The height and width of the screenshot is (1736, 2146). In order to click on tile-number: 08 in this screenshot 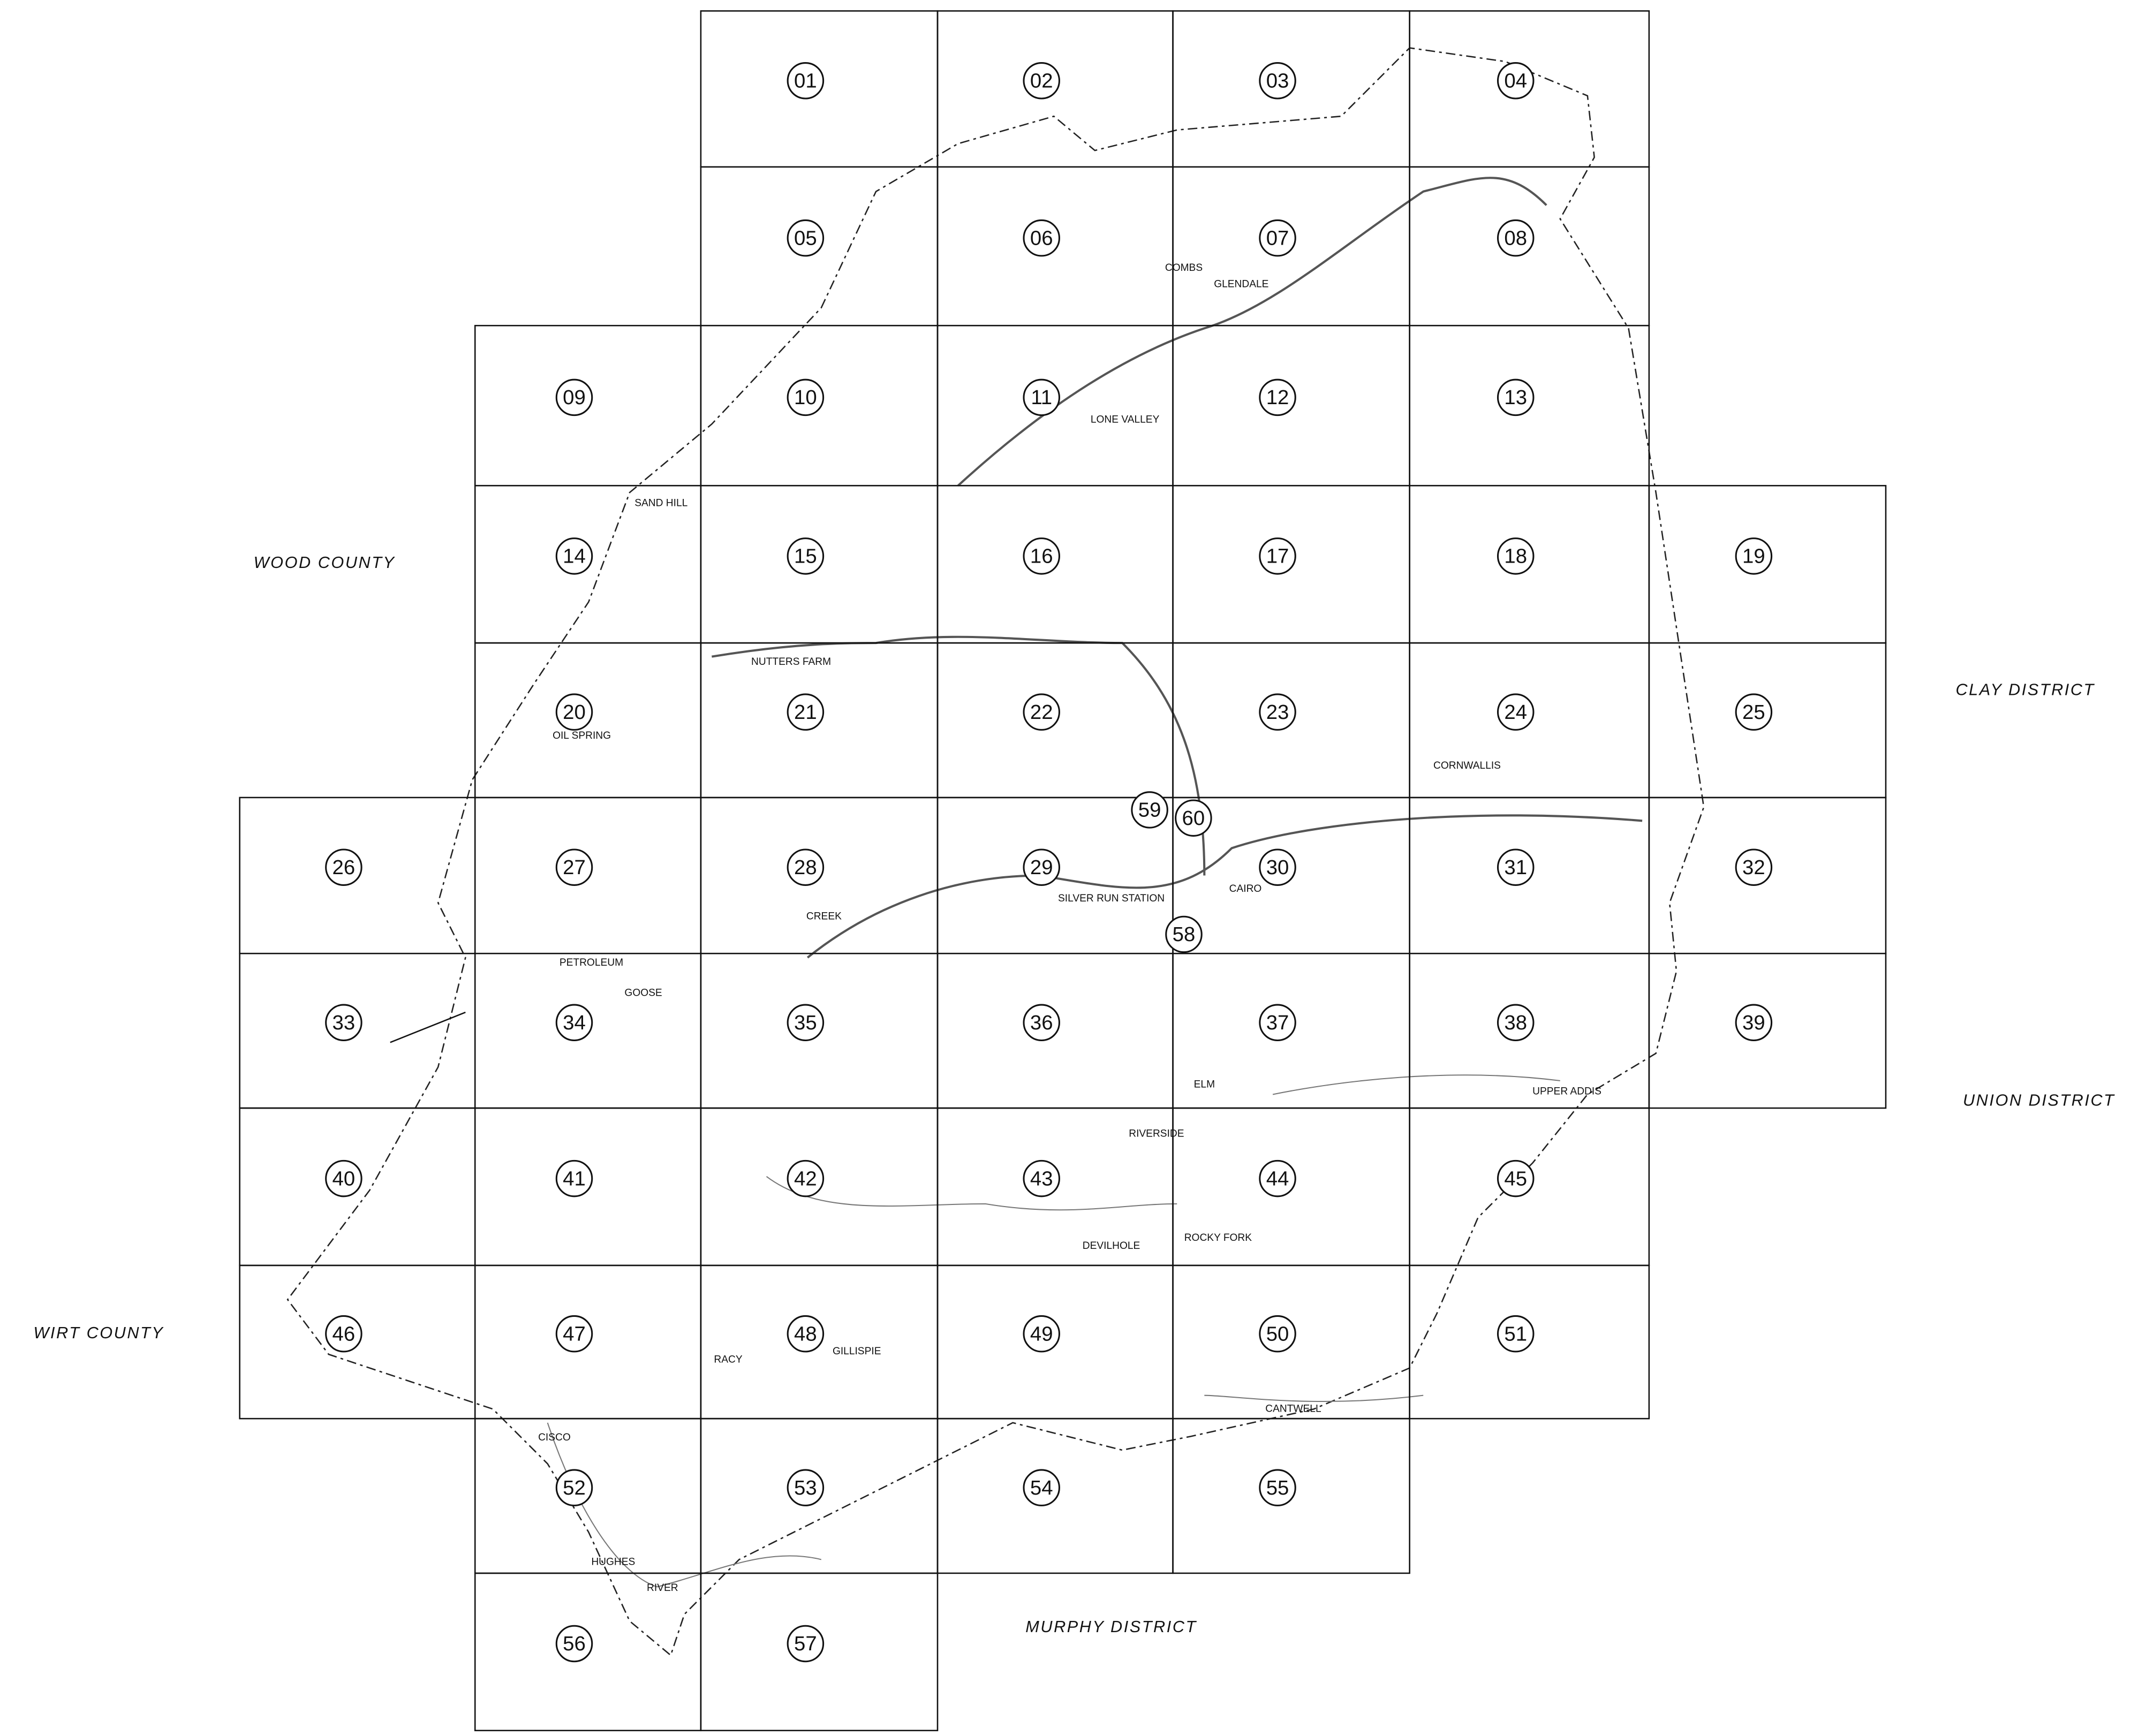, I will do `click(1515, 237)`.